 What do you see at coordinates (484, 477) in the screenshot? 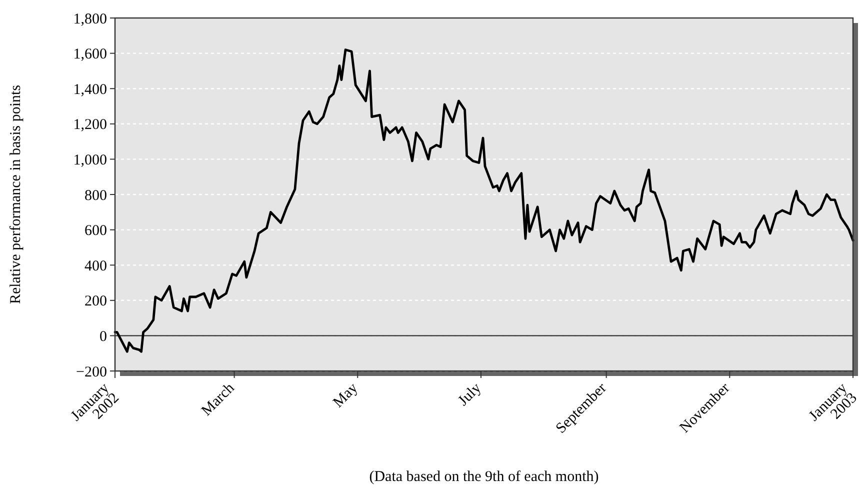
I see `x-axis-title: (Data based on the 9th of each month)` at bounding box center [484, 477].